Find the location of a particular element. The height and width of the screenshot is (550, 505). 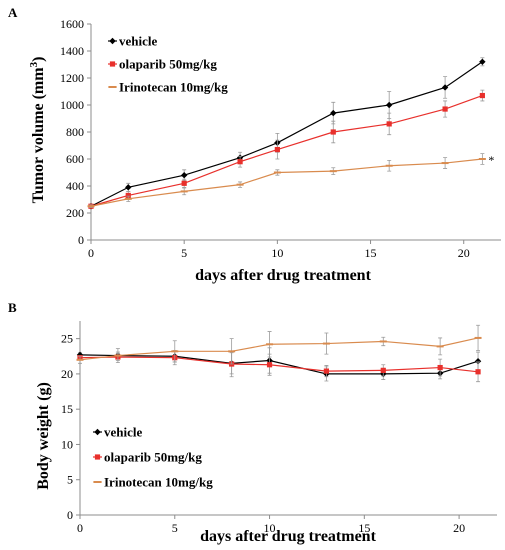

panel-b-x-tick-label: 10 is located at coordinates (270, 528).